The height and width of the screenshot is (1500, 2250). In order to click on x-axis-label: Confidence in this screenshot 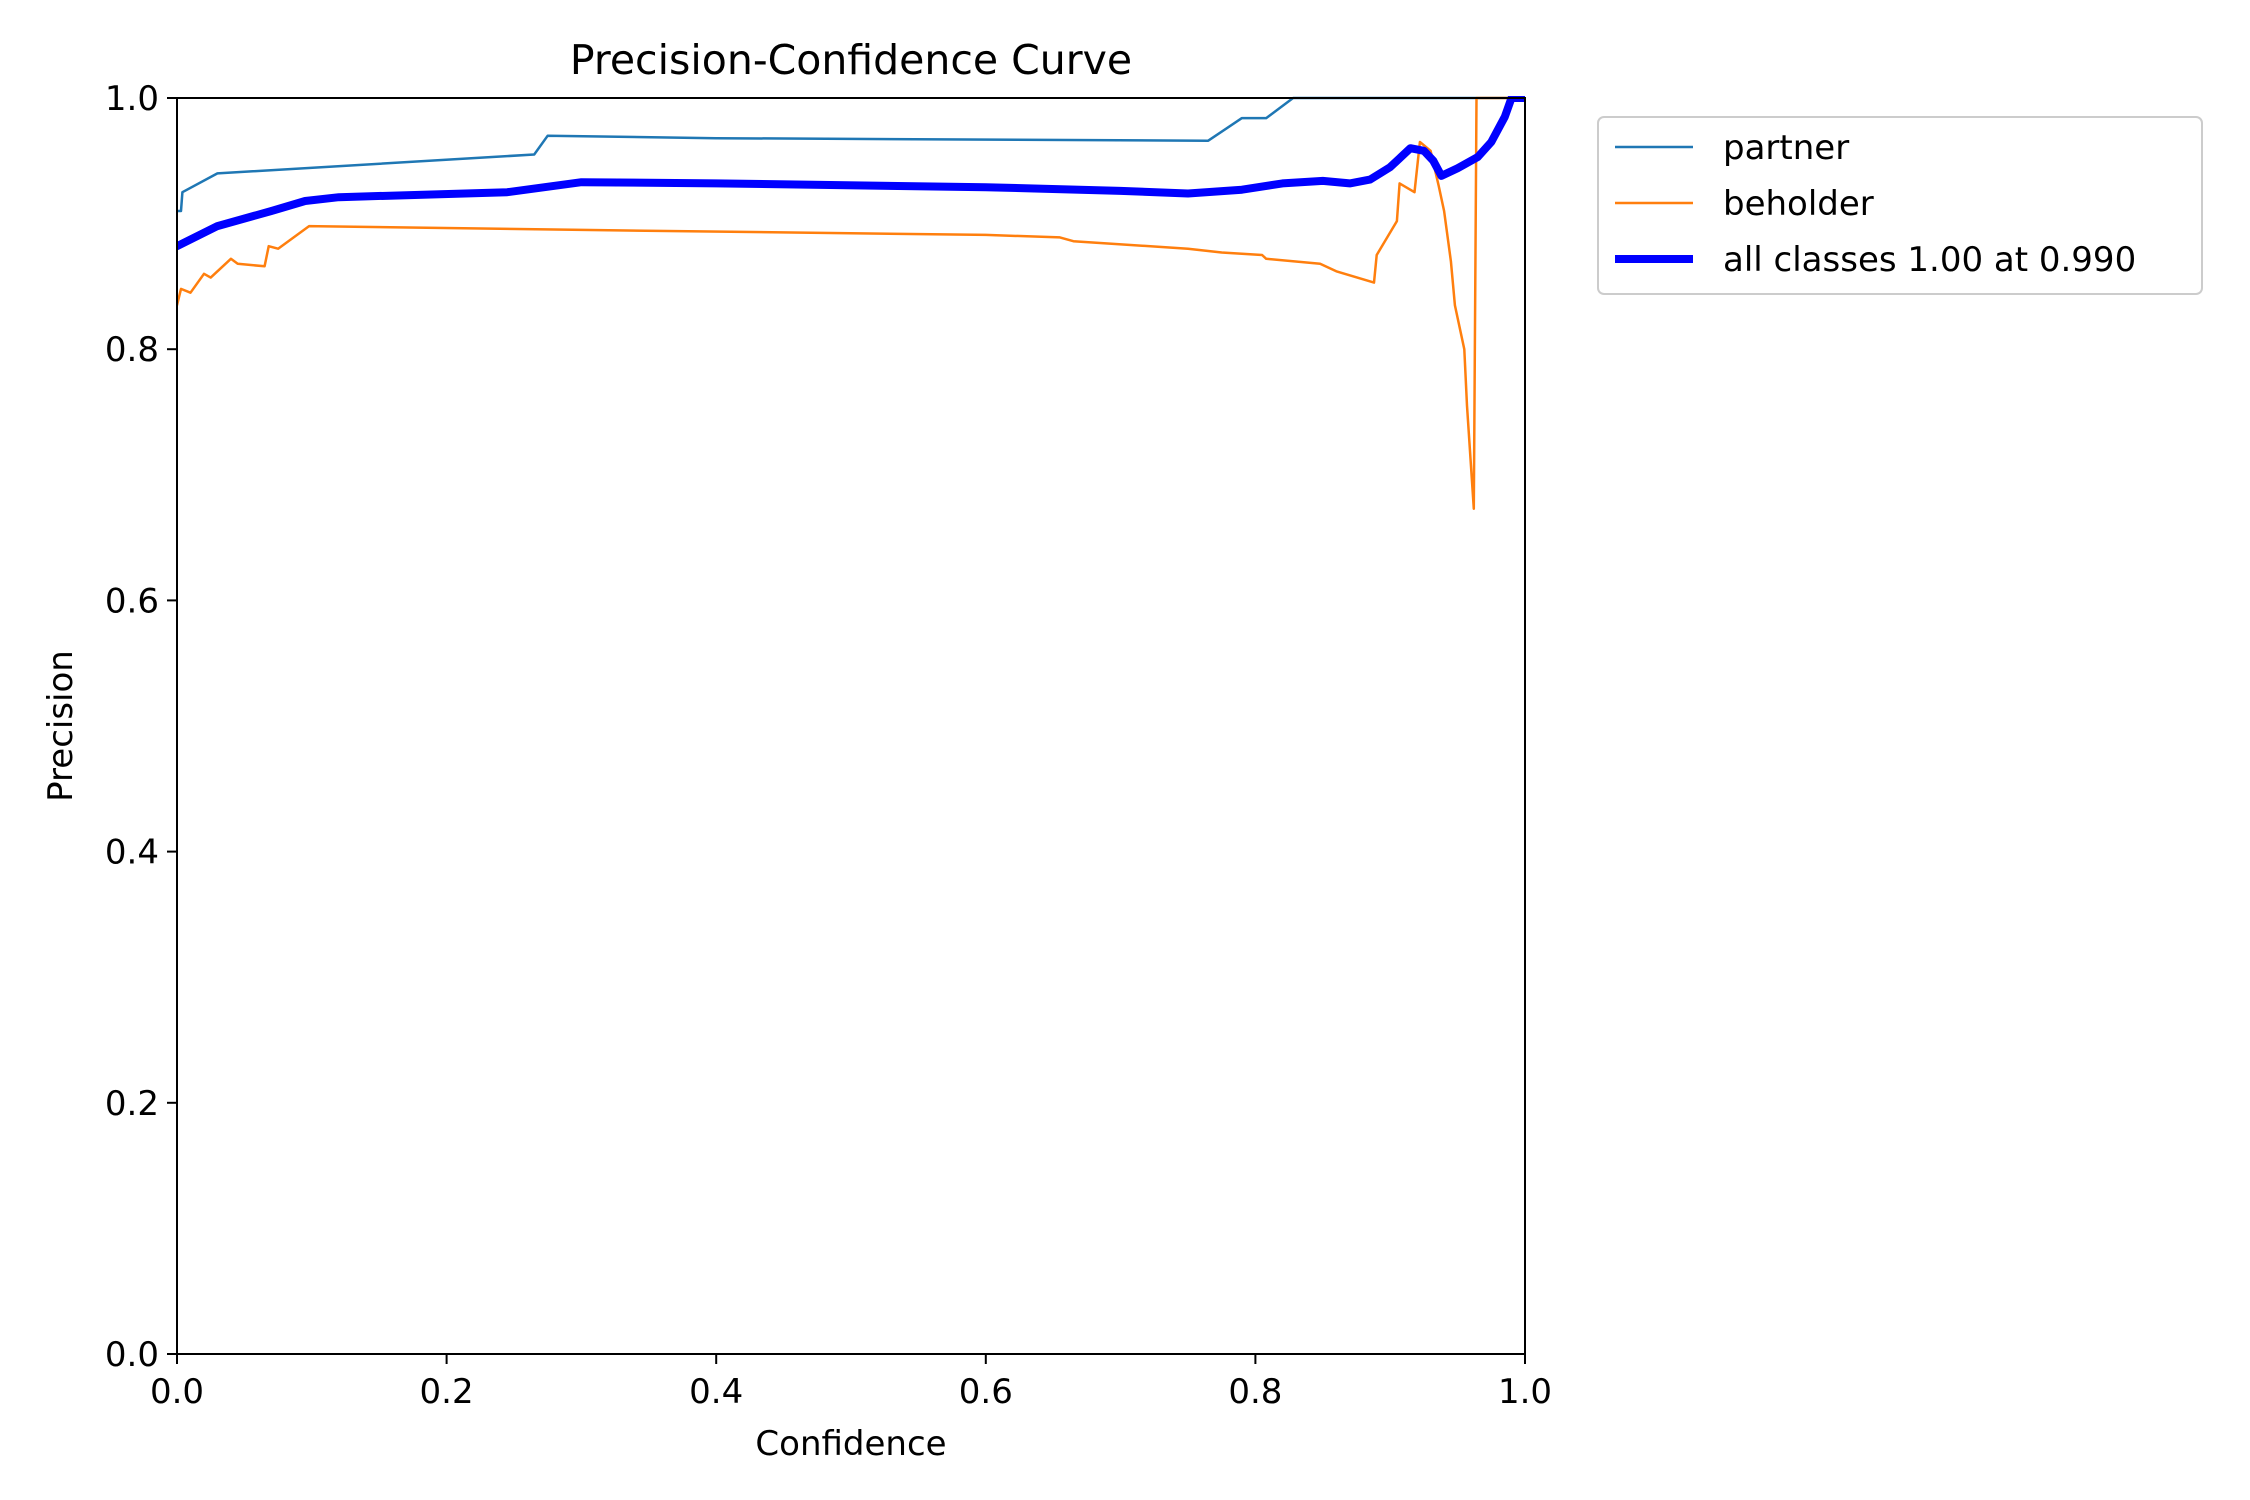, I will do `click(850, 1444)`.